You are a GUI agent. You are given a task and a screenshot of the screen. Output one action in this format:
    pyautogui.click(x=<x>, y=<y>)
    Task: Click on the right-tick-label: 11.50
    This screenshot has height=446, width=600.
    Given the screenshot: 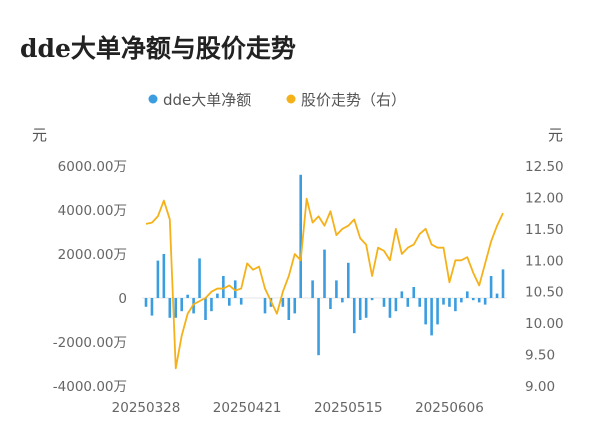 What is the action you would take?
    pyautogui.click(x=544, y=230)
    